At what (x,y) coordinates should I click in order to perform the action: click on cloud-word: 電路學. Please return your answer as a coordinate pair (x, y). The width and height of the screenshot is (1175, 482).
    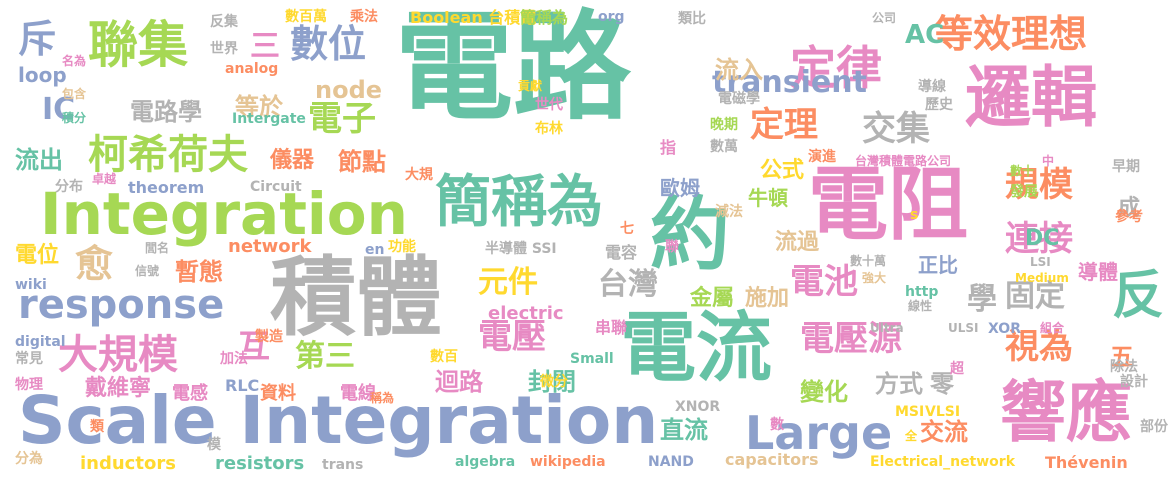
    Looking at the image, I should click on (166, 112).